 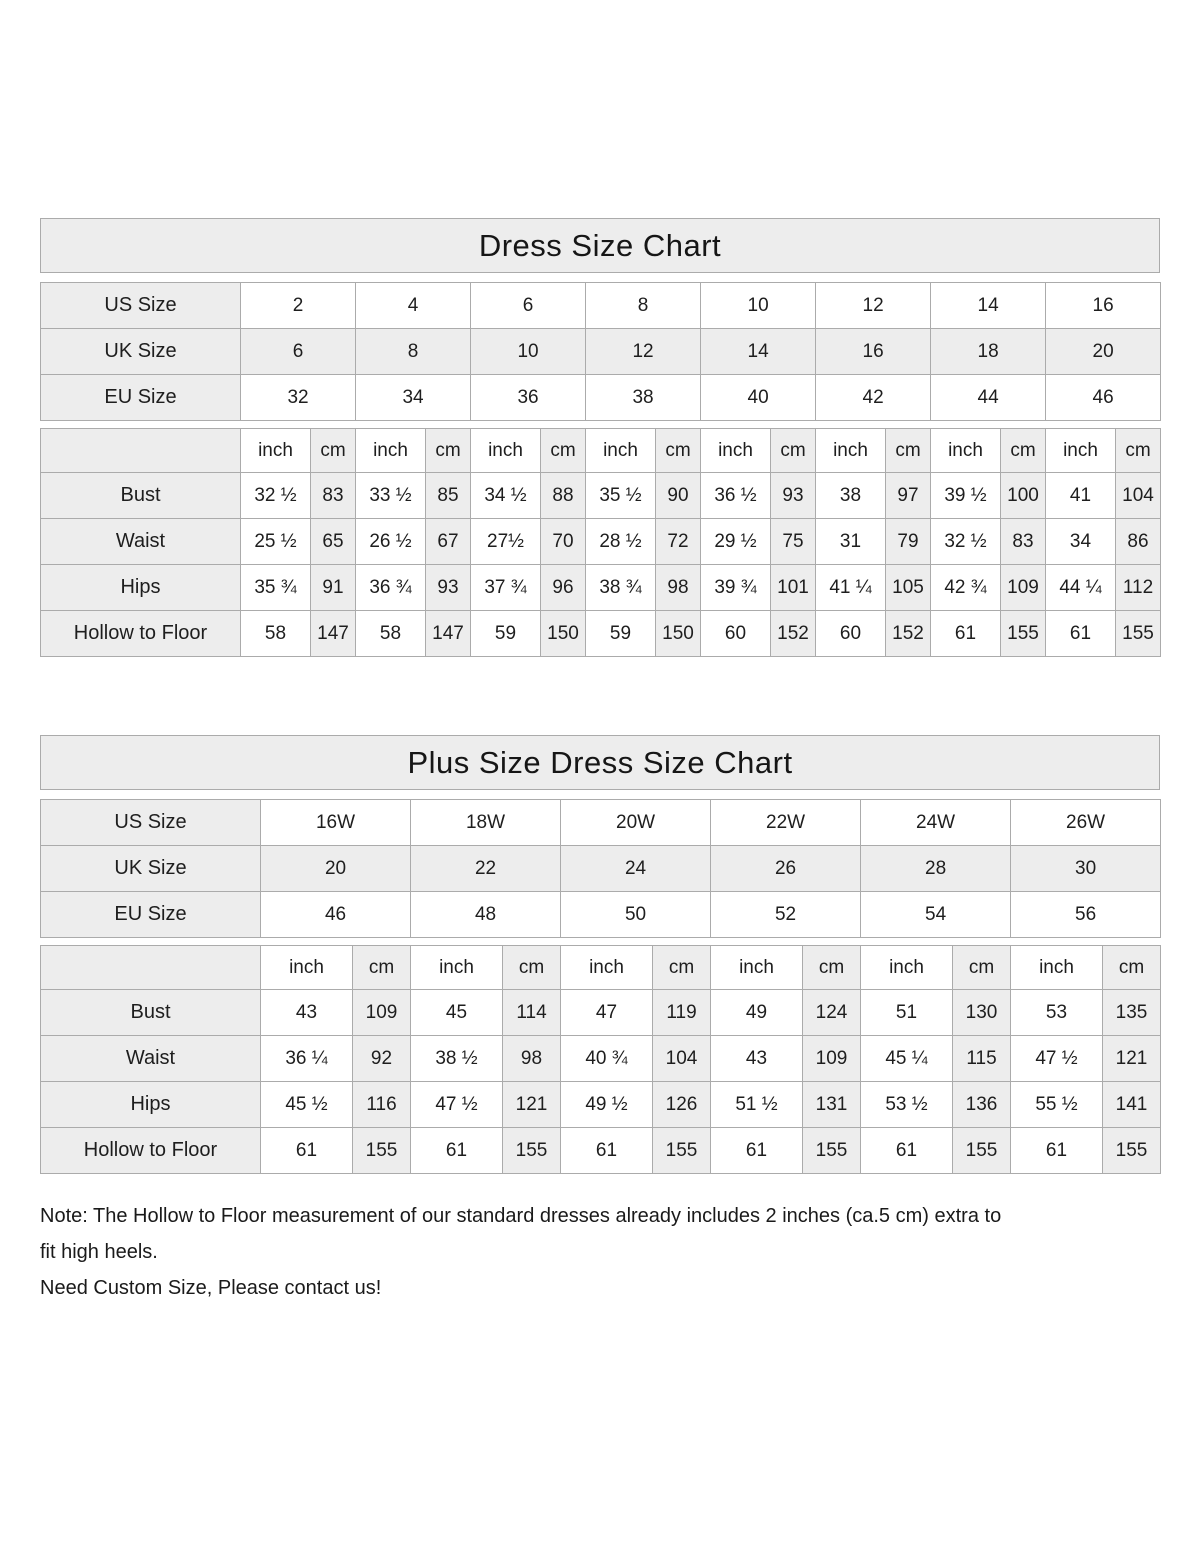 What do you see at coordinates (390, 541) in the screenshot?
I see `table-cell: 26 ½` at bounding box center [390, 541].